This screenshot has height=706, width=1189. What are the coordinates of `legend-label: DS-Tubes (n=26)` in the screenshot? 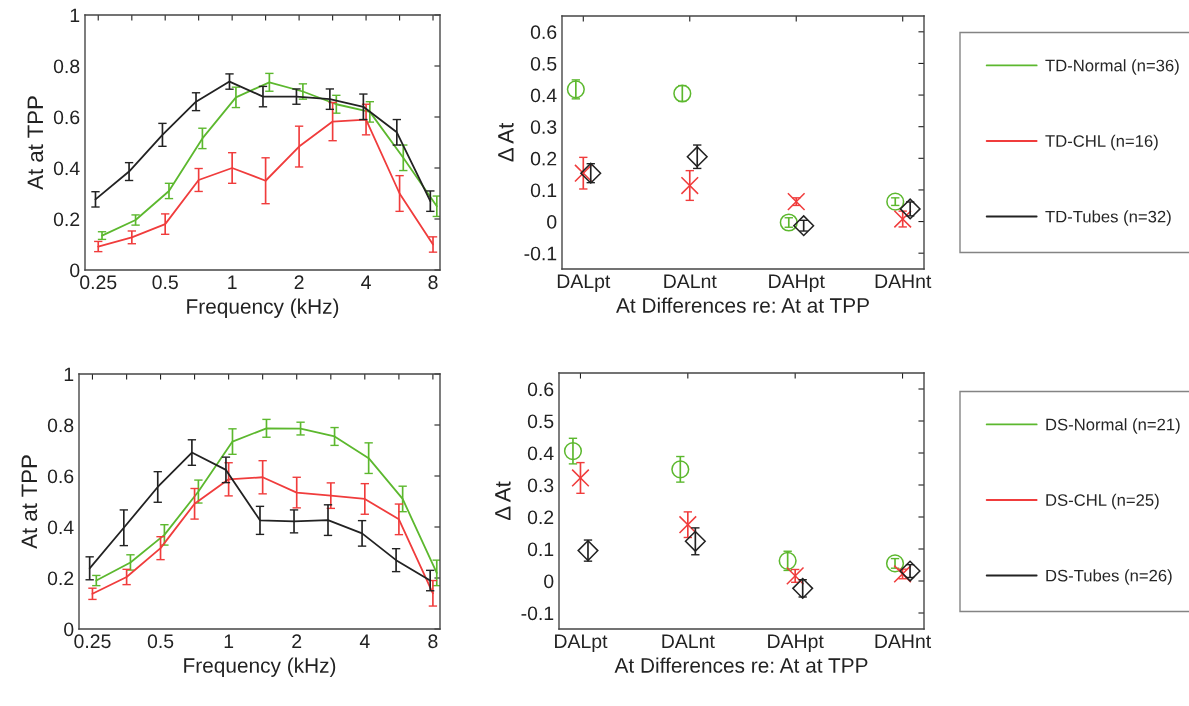 It's located at (1109, 577).